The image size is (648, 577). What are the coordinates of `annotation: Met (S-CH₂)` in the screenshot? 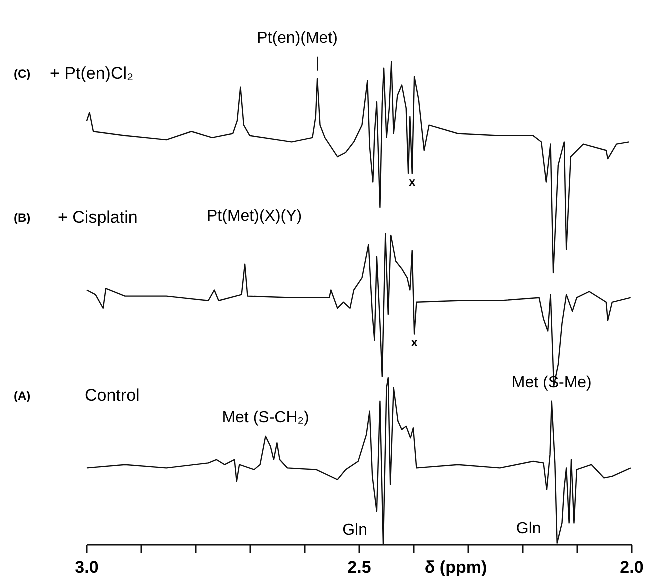 It's located at (266, 417).